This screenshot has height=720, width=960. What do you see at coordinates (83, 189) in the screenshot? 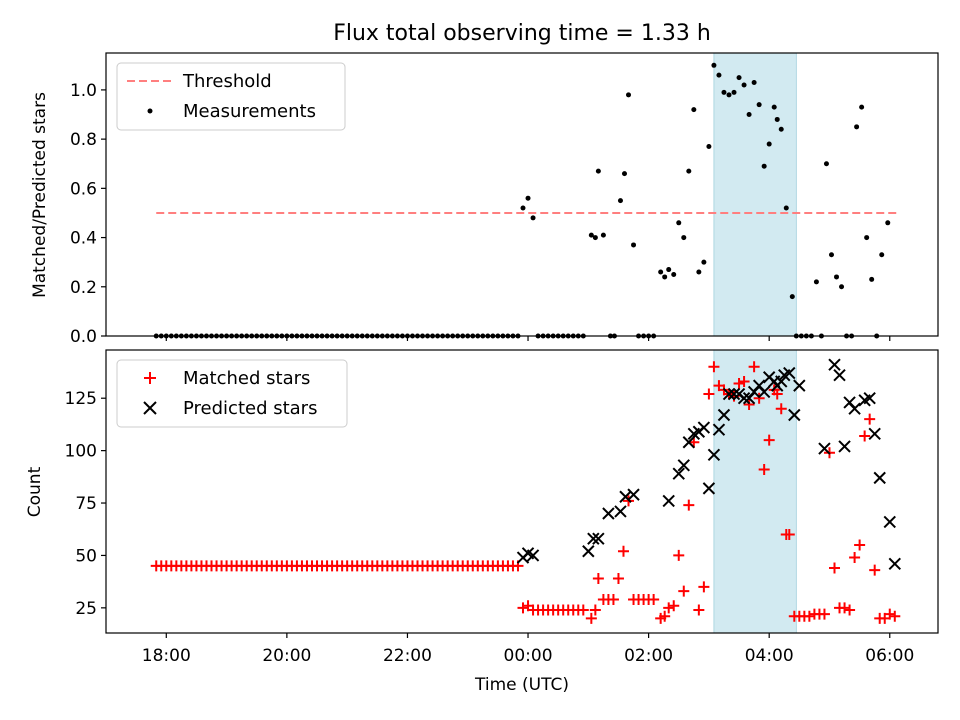
I see `top-ytick-label: 0.6` at bounding box center [83, 189].